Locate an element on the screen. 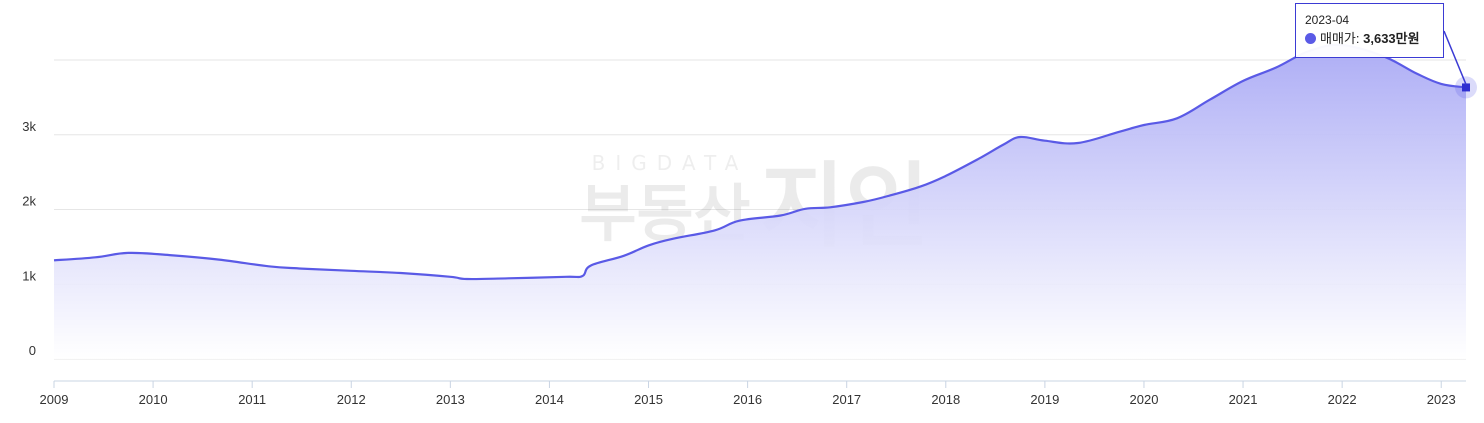 This screenshot has width=1484, height=423. x-tick-label: 2009 is located at coordinates (54, 399).